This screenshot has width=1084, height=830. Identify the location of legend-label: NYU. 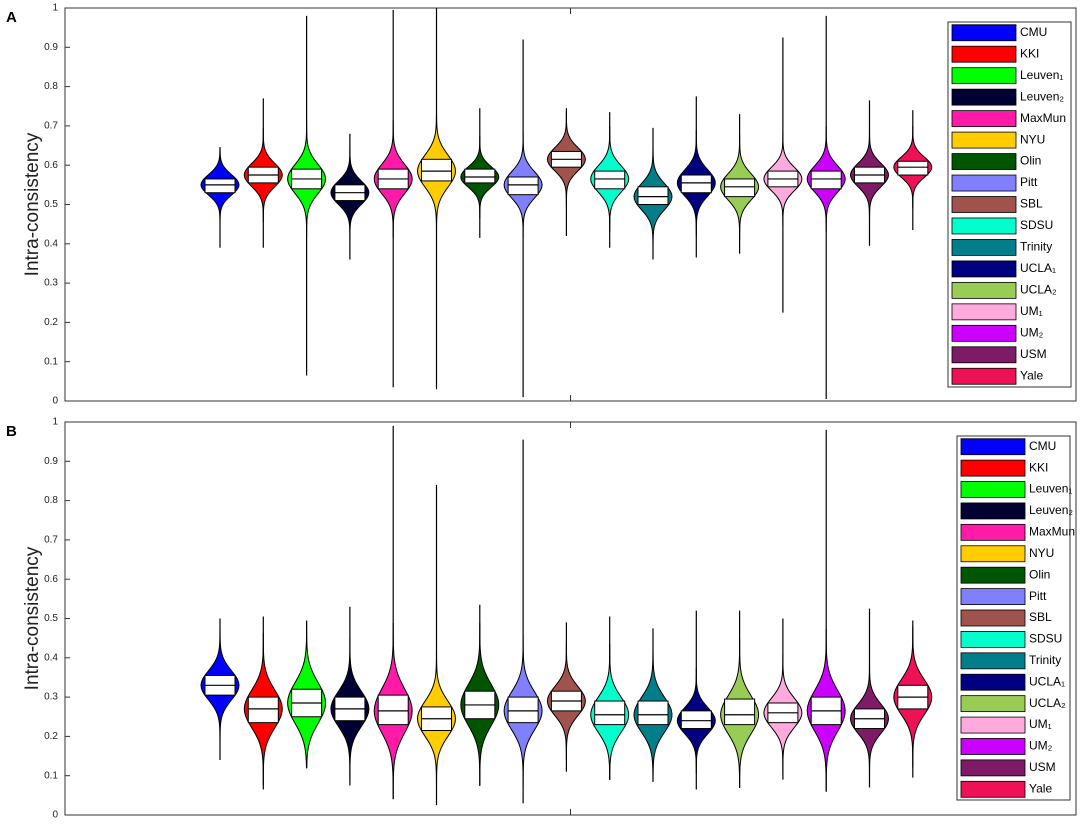
(1032, 139).